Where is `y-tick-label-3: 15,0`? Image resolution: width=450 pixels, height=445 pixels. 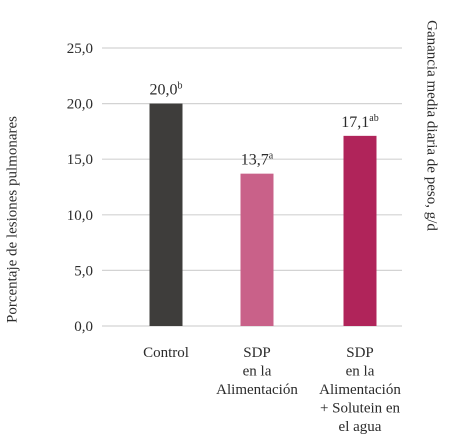
y-tick-label-3: 15,0 is located at coordinates (80, 160).